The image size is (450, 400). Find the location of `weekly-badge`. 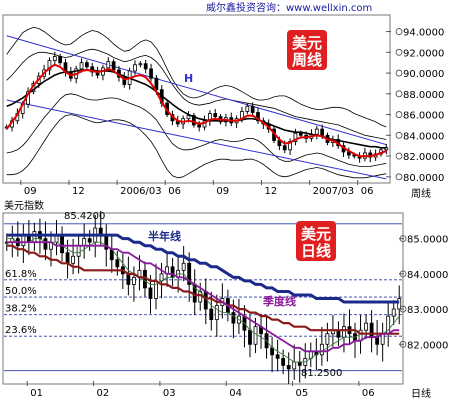

weekly-badge is located at coordinates (307, 50).